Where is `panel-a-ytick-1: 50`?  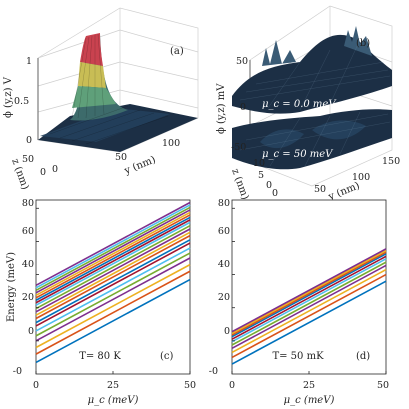 panel-a-ytick-1: 50 is located at coordinates (121, 157).